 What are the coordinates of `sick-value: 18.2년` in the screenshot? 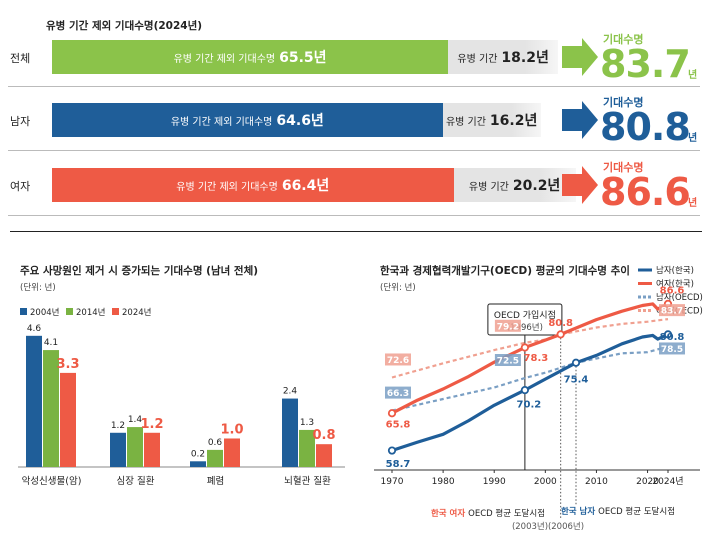 It's located at (525, 58).